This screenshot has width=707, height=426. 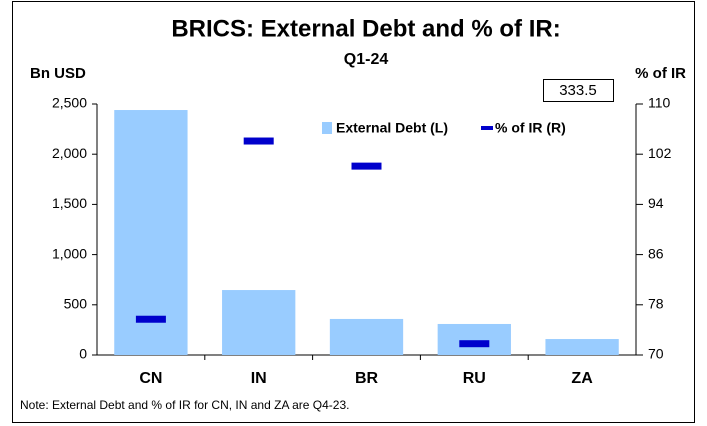 What do you see at coordinates (656, 304) in the screenshot?
I see `y2-tick-label: 78` at bounding box center [656, 304].